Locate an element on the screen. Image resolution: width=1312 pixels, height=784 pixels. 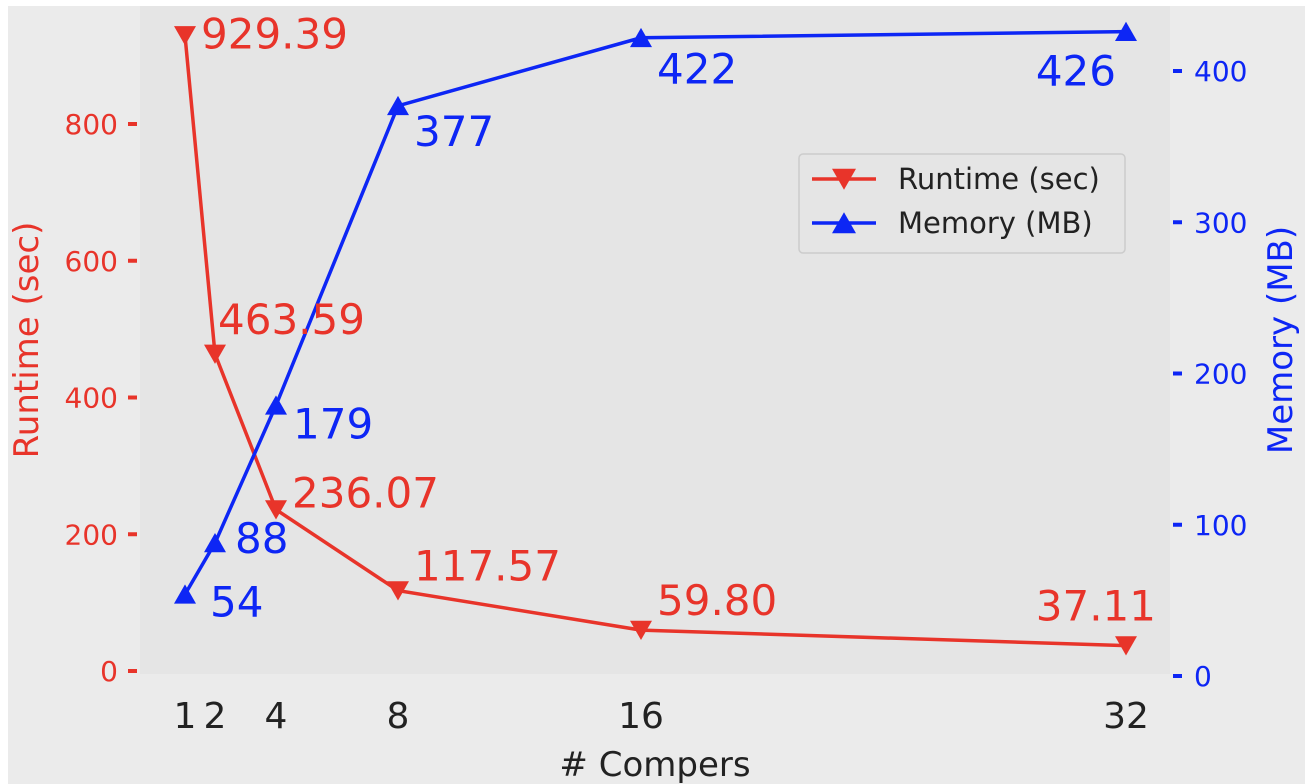
left-axis: 0 200 400 600 800 is located at coordinates (101, 398).